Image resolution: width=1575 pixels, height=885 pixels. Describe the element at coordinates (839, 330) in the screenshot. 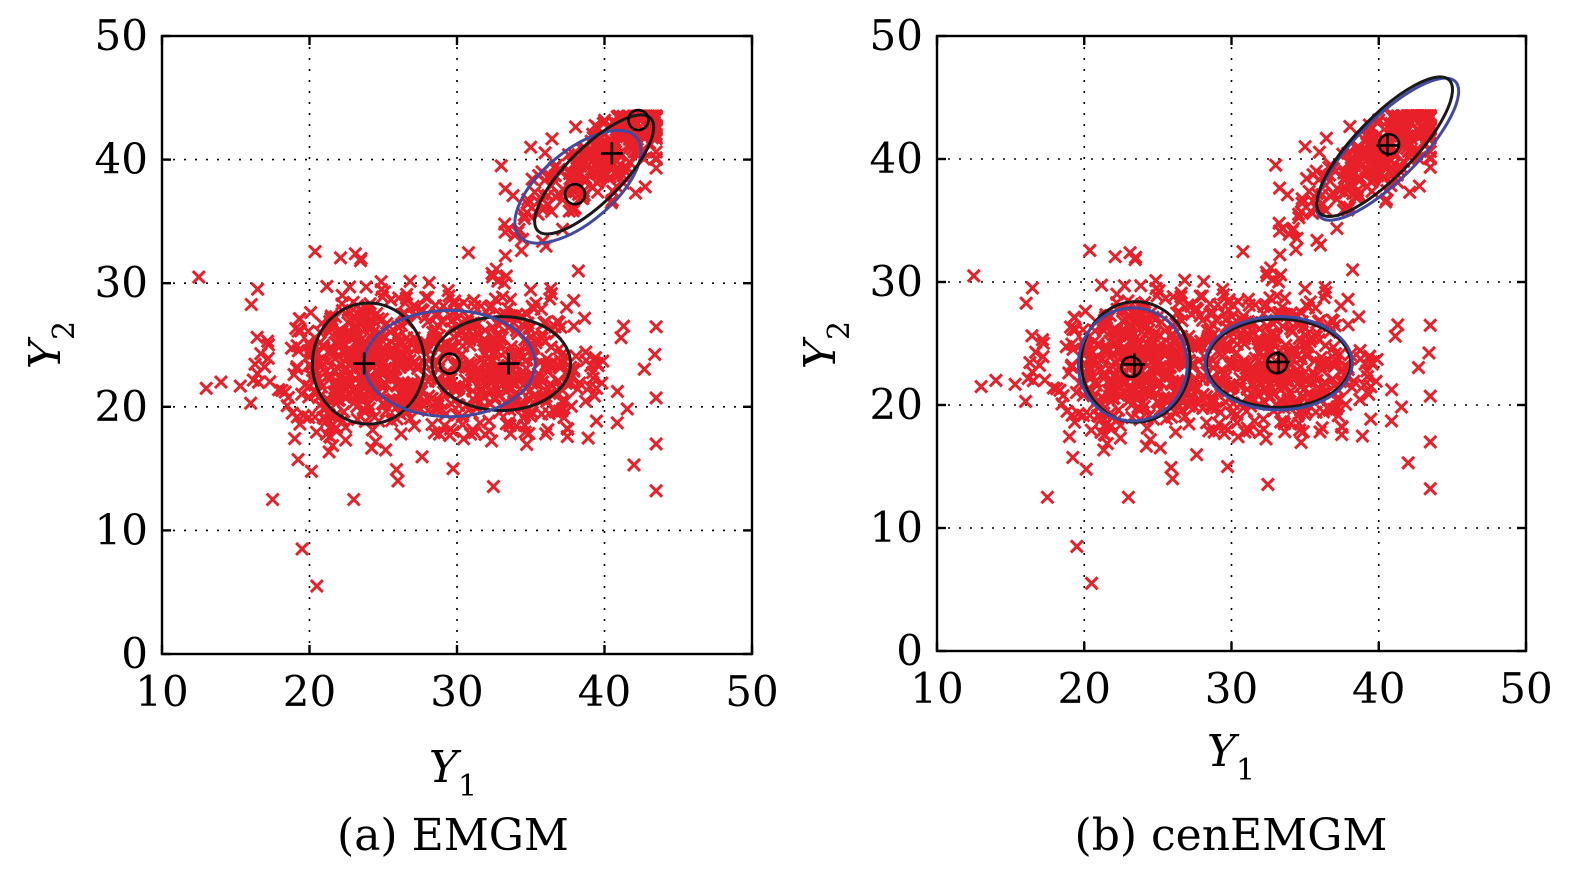

I see `y-axis-label-sub: 2` at that location.